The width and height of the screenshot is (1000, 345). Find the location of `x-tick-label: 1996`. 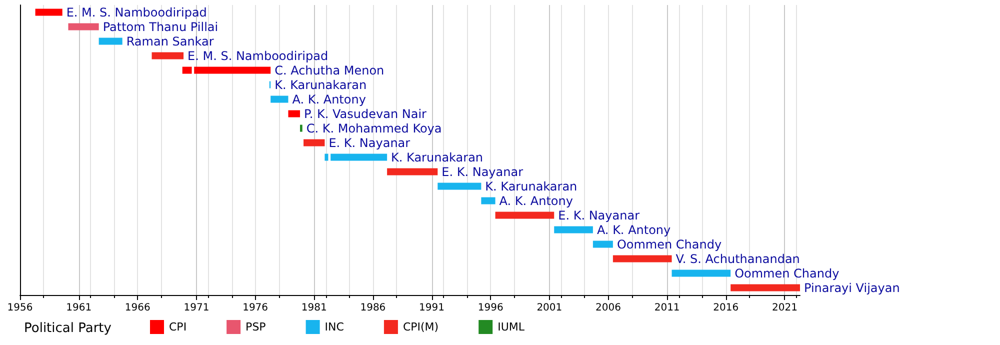

x-tick-label: 1996 is located at coordinates (491, 308).